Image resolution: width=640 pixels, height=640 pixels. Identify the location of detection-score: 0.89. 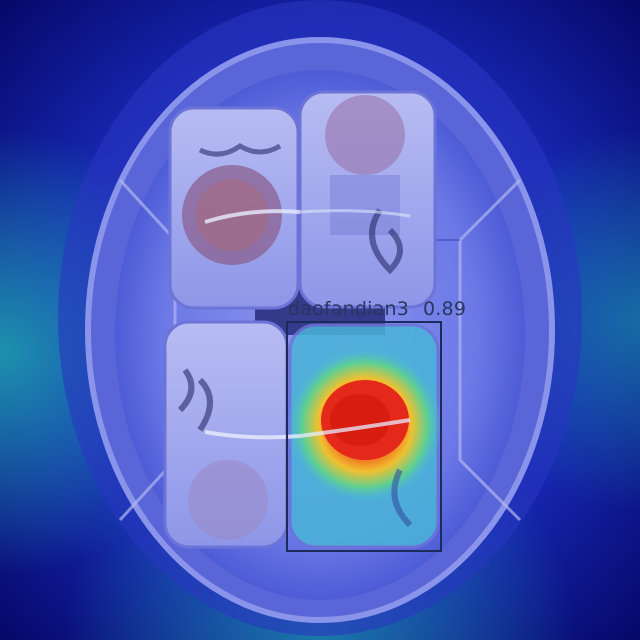
(445, 309).